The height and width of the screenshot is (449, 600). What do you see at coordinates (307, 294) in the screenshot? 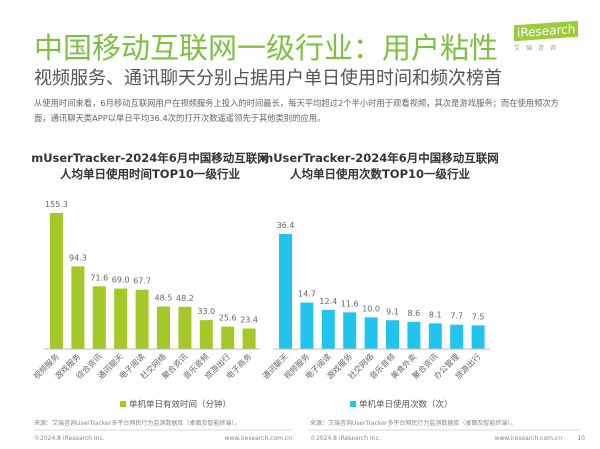
I see `data-label: 14.7` at bounding box center [307, 294].